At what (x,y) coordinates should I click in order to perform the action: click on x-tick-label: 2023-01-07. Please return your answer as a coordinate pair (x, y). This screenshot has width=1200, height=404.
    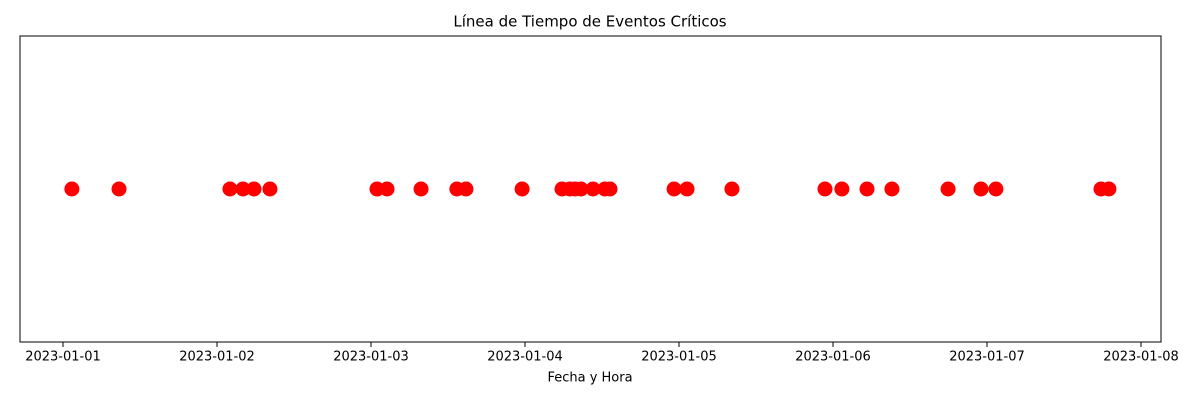
    Looking at the image, I should click on (987, 357).